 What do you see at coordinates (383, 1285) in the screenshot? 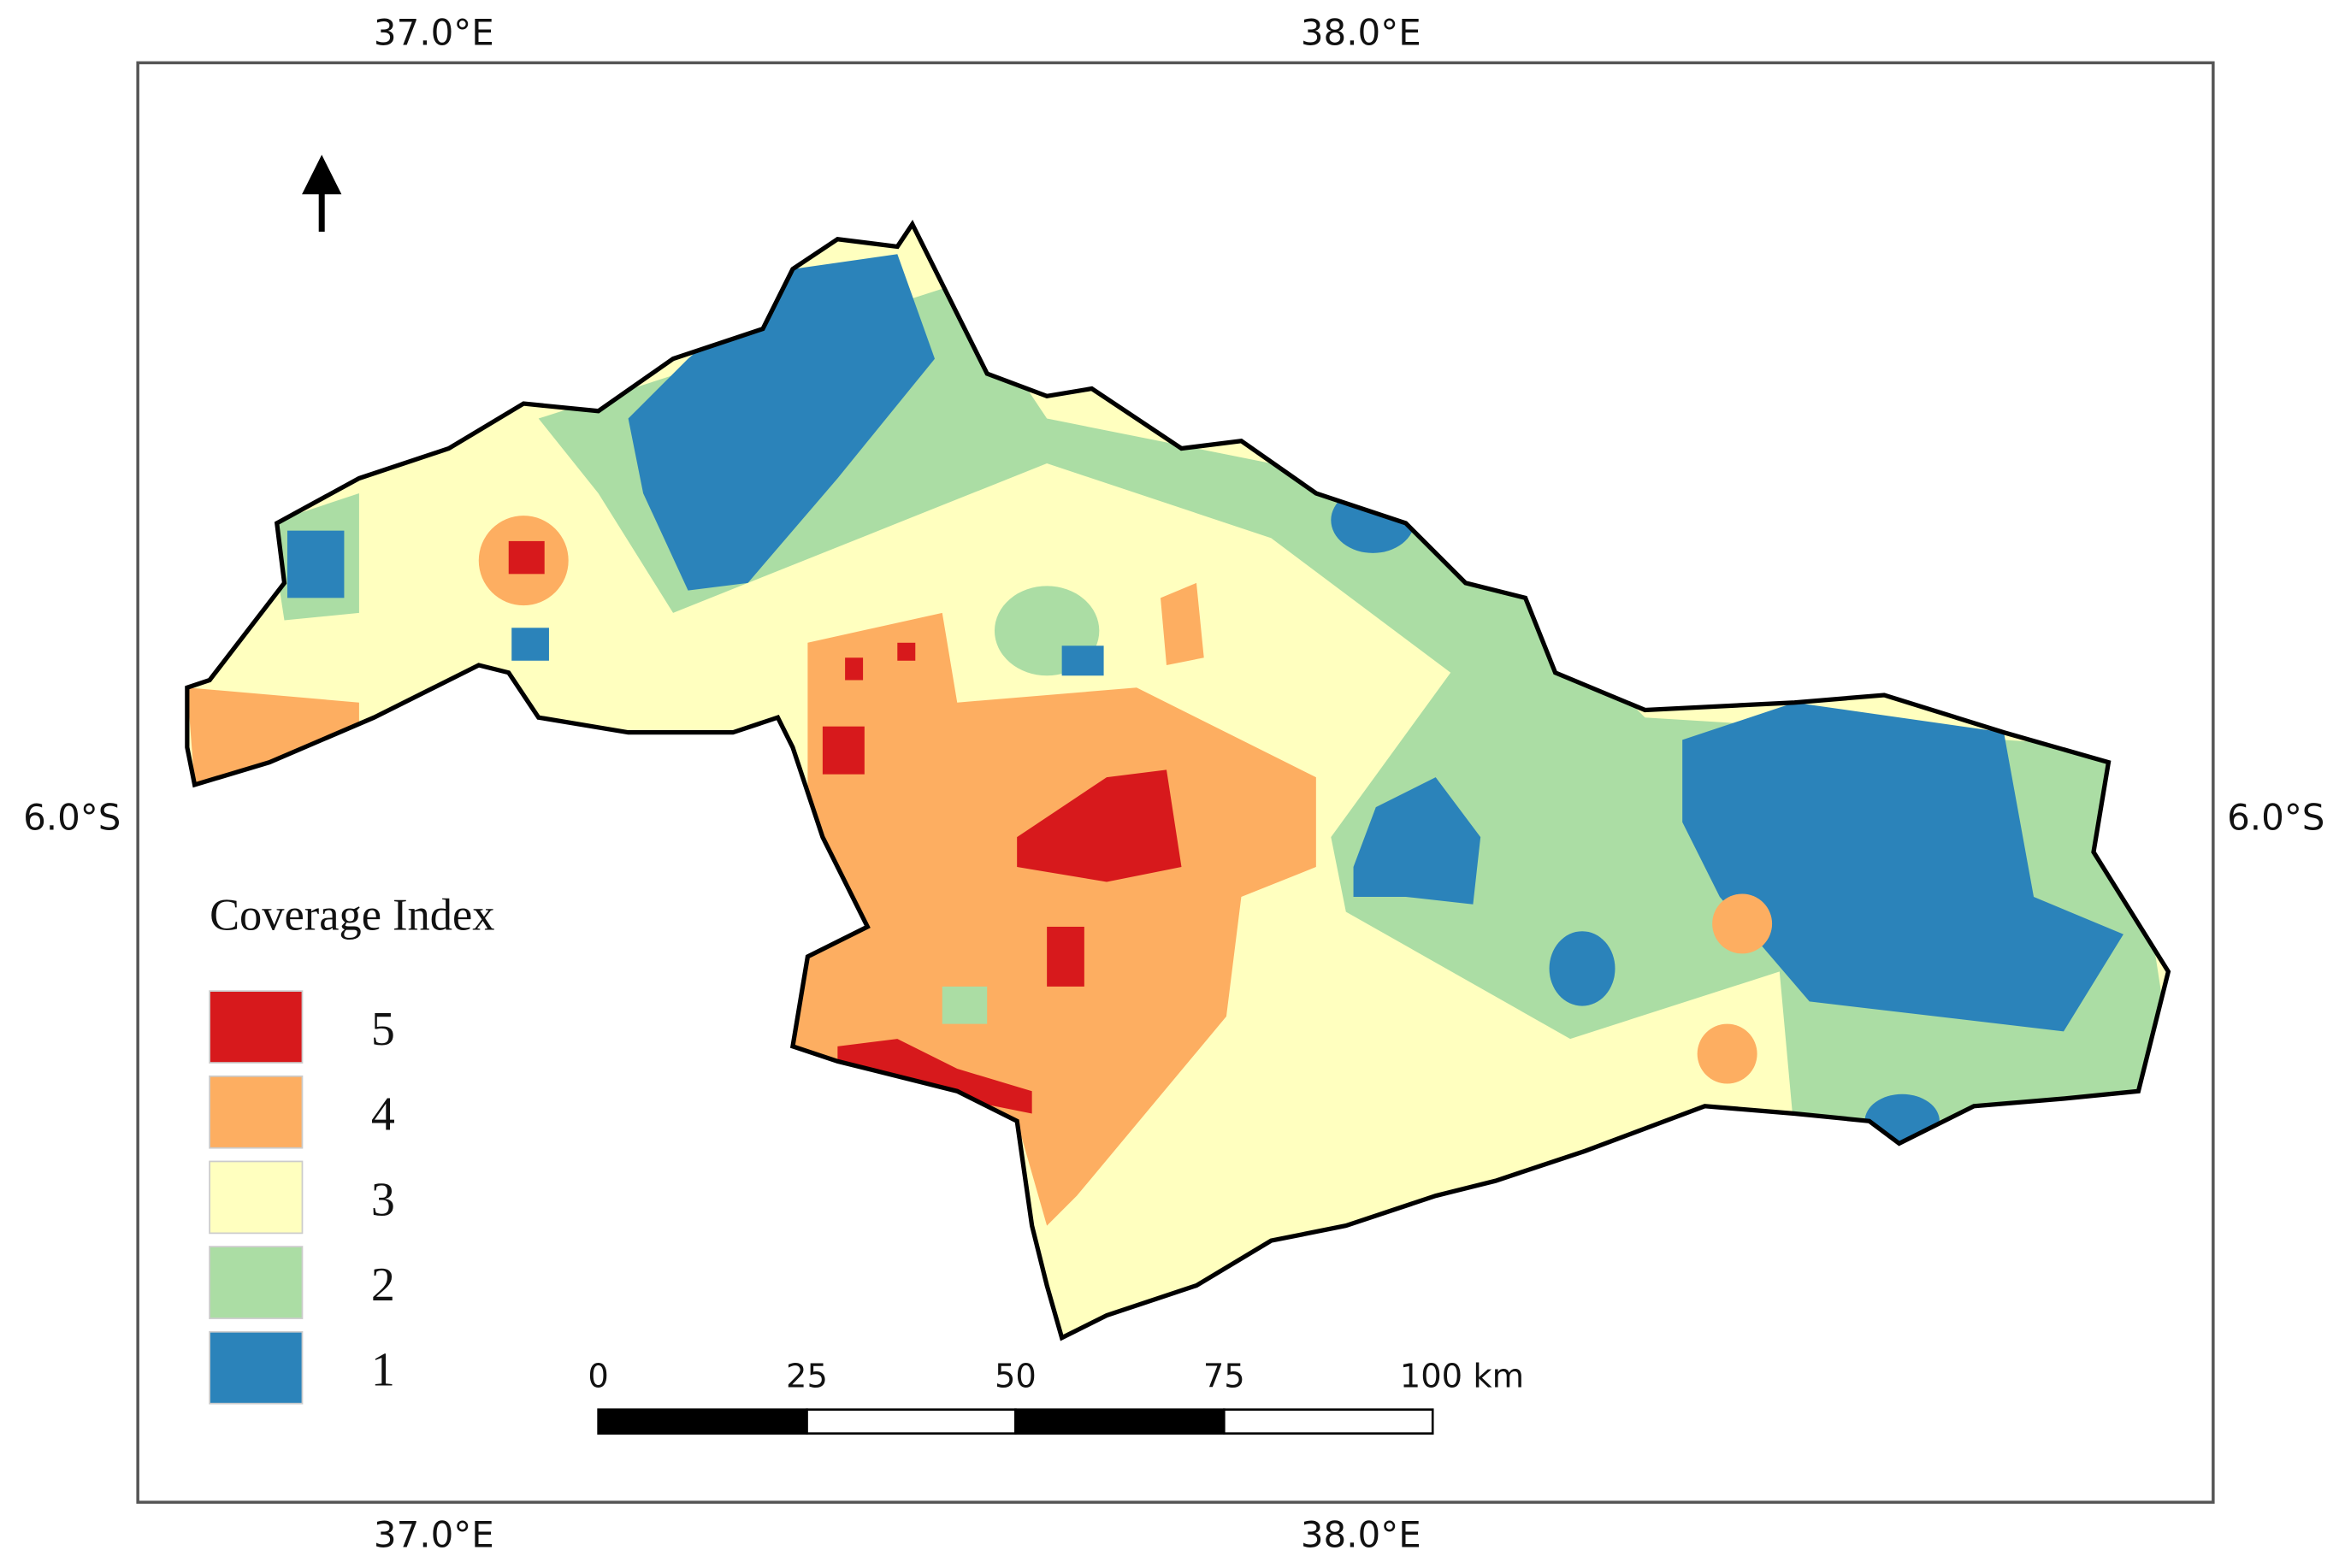
I see `legend-label: 2` at bounding box center [383, 1285].